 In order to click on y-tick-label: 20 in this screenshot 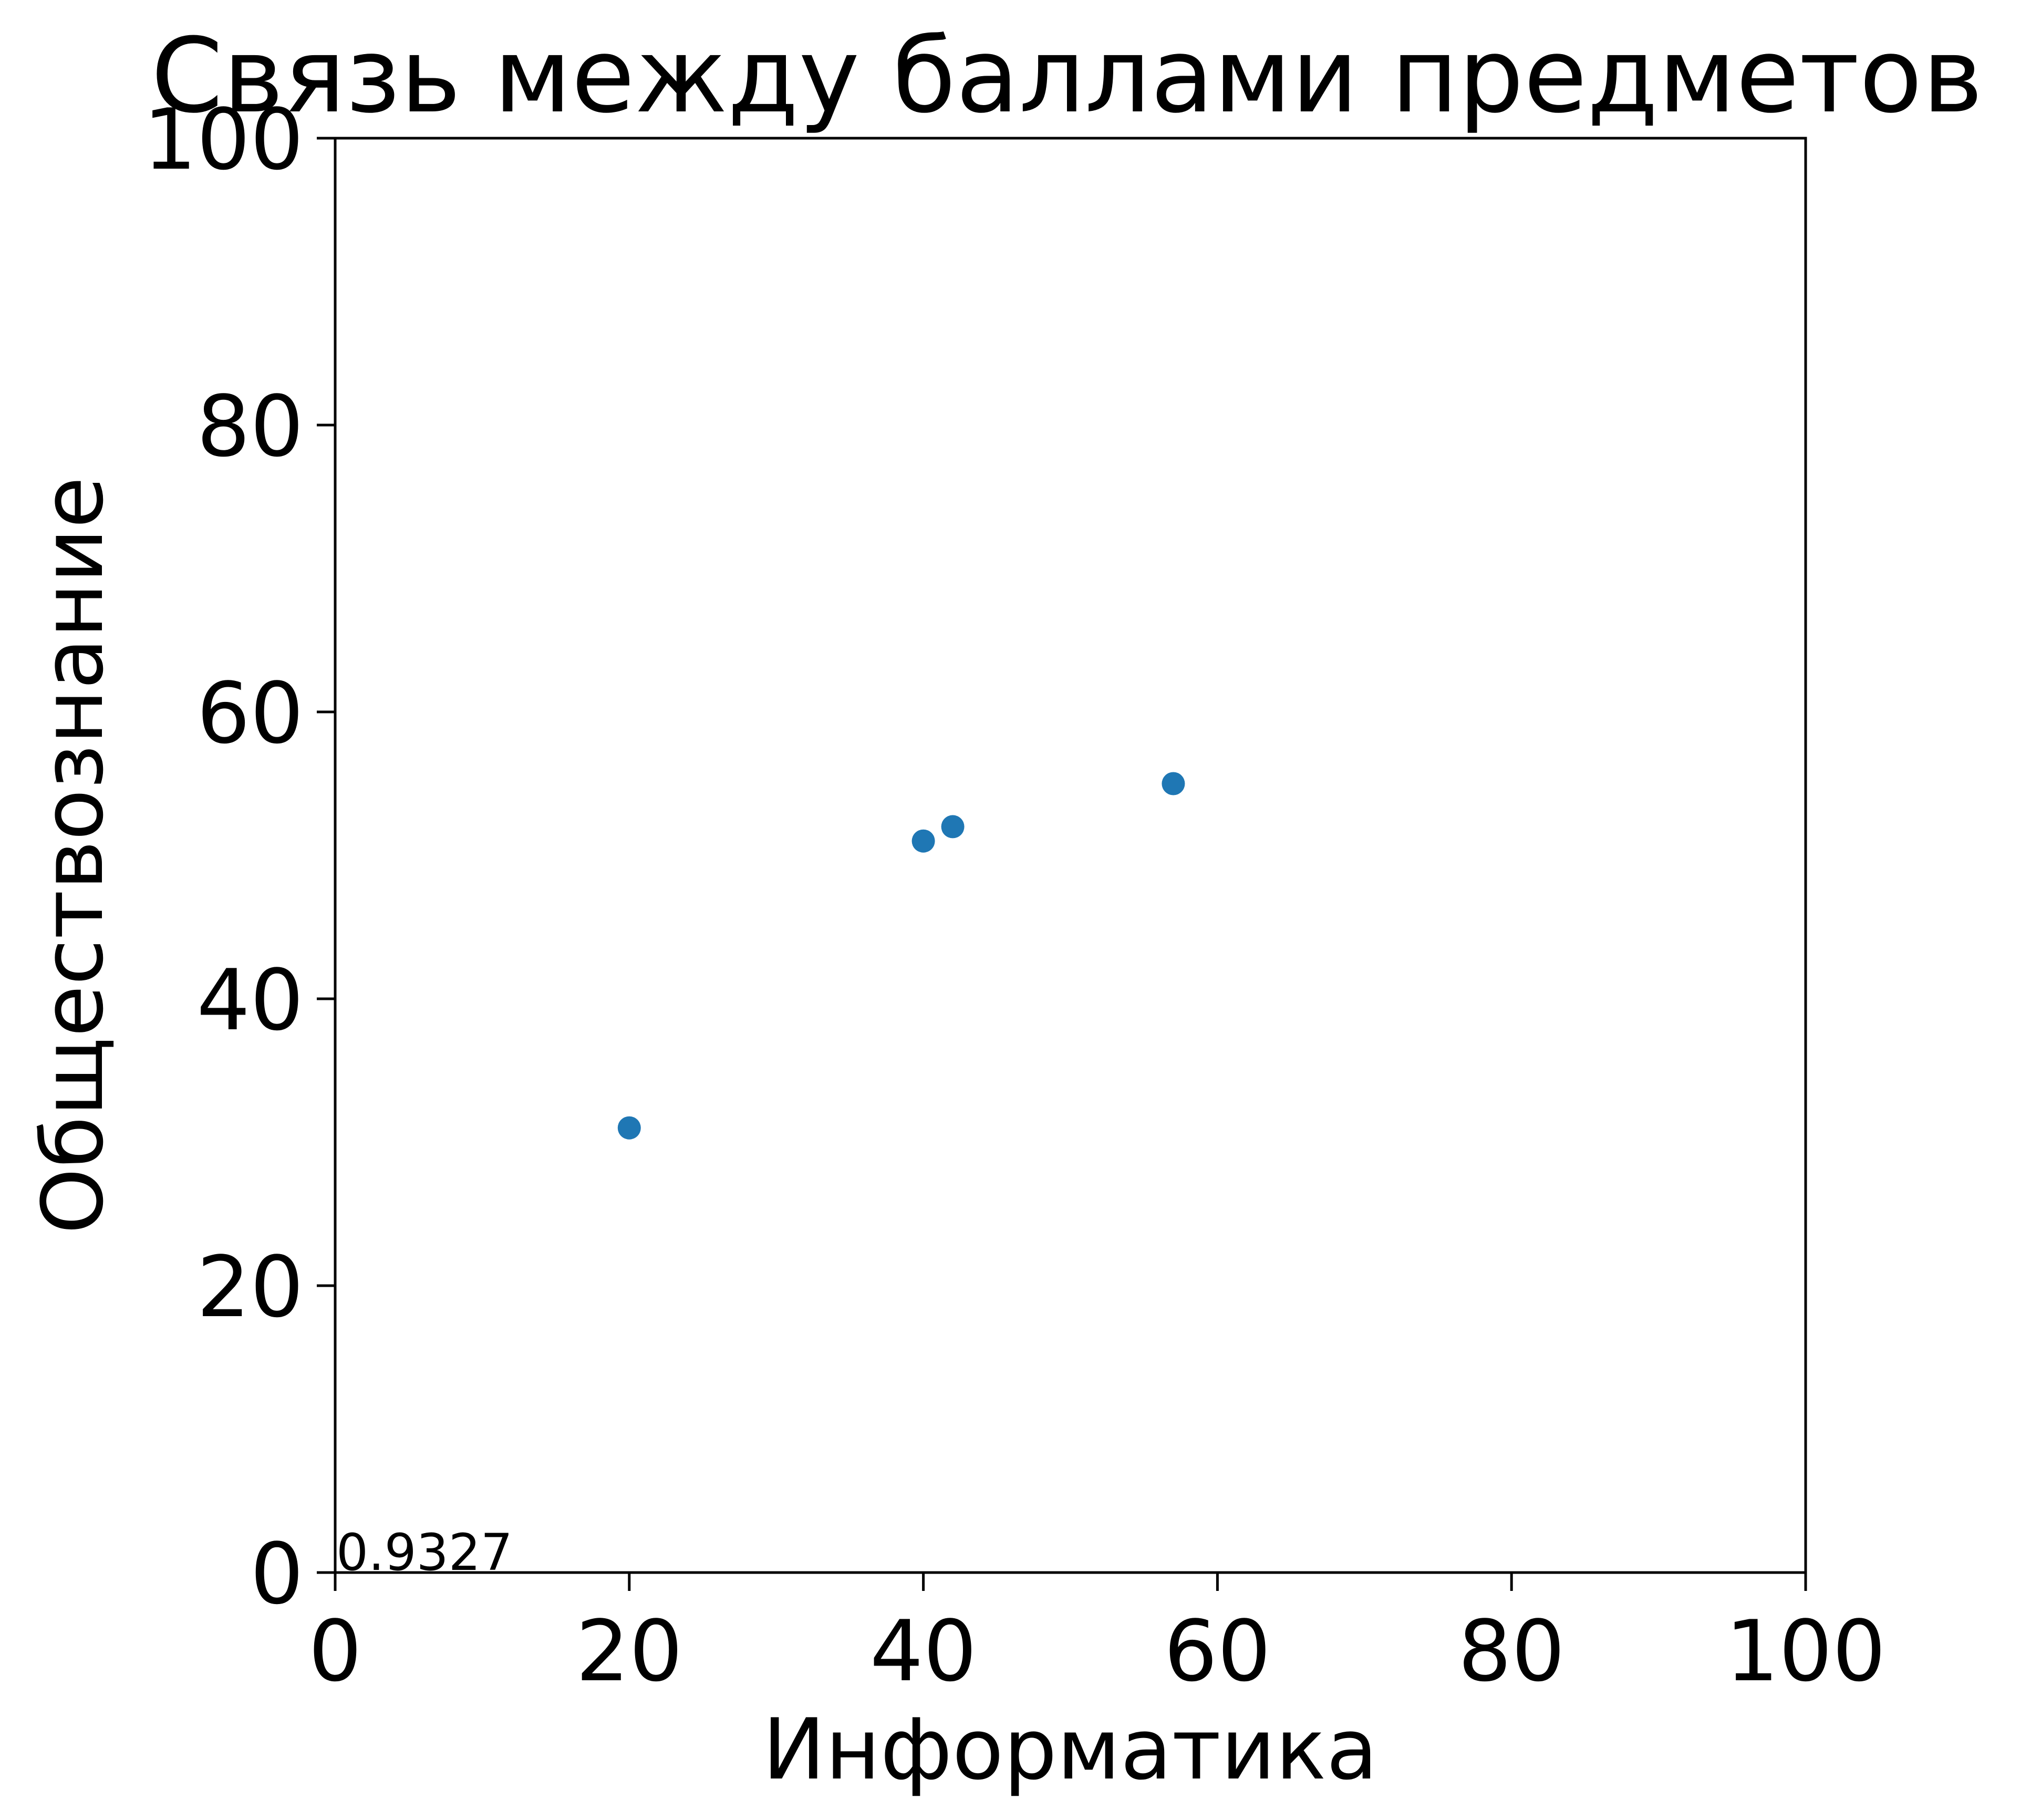, I will do `click(250, 1287)`.